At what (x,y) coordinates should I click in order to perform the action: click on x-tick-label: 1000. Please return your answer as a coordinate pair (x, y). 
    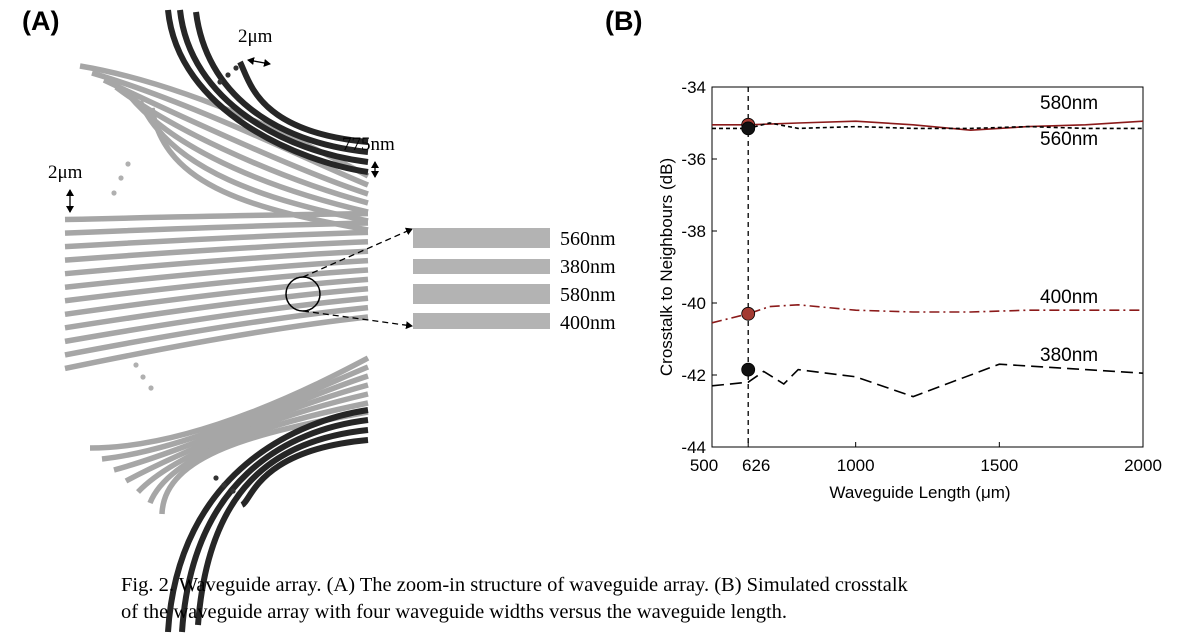
    Looking at the image, I should click on (856, 465).